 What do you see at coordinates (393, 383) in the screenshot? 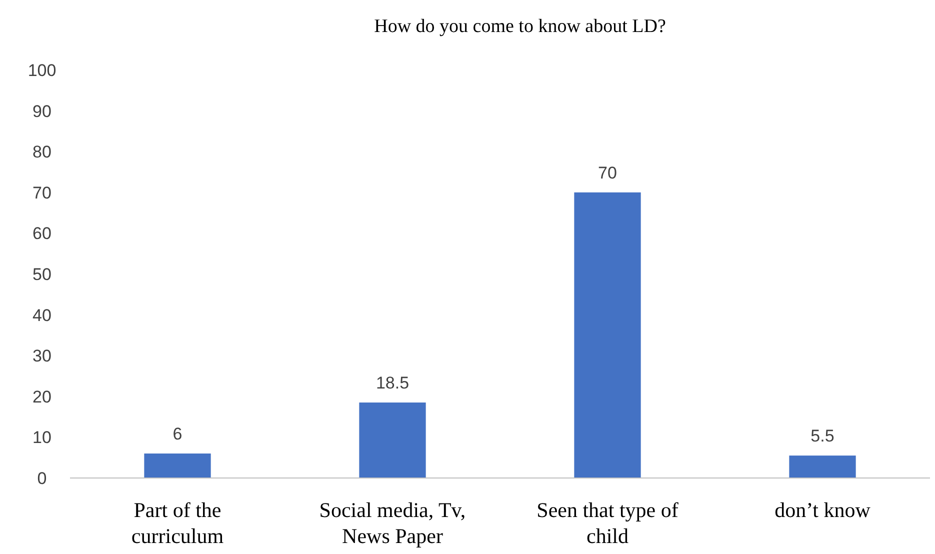
I see `data-label: 18.5` at bounding box center [393, 383].